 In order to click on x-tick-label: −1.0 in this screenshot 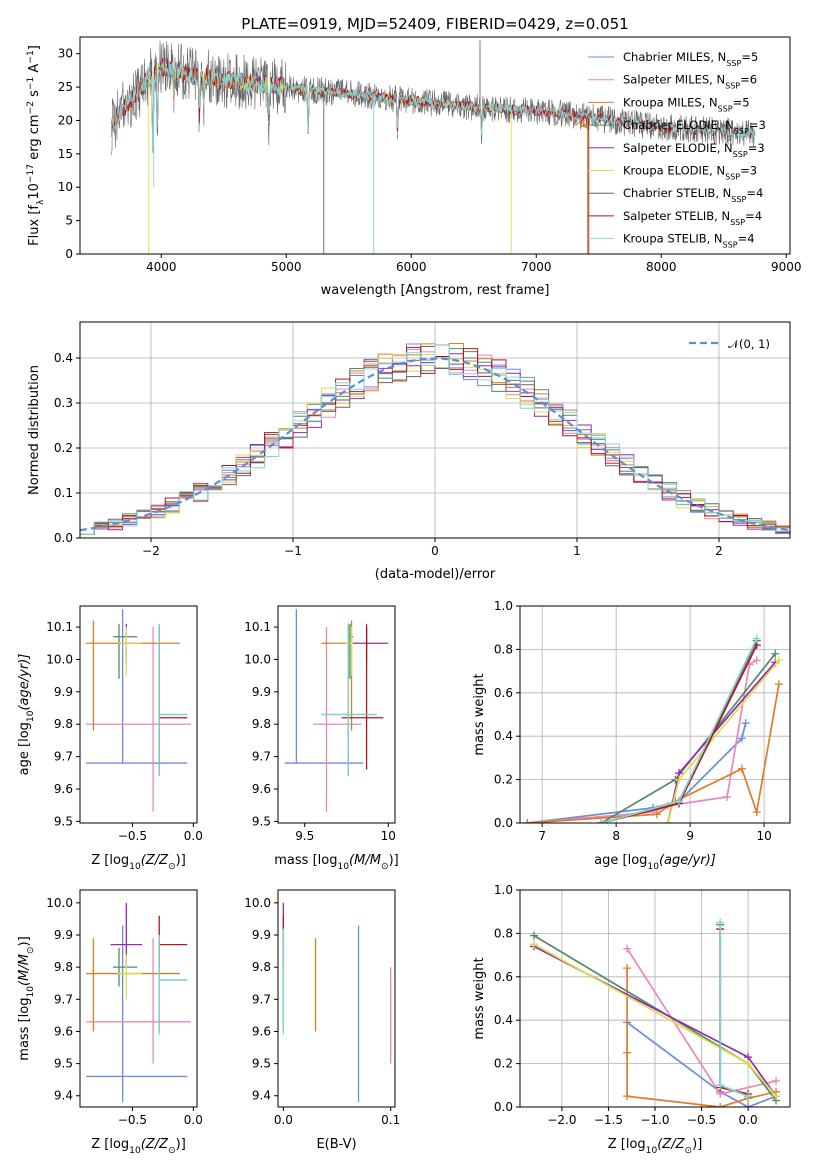, I will do `click(654, 1120)`.